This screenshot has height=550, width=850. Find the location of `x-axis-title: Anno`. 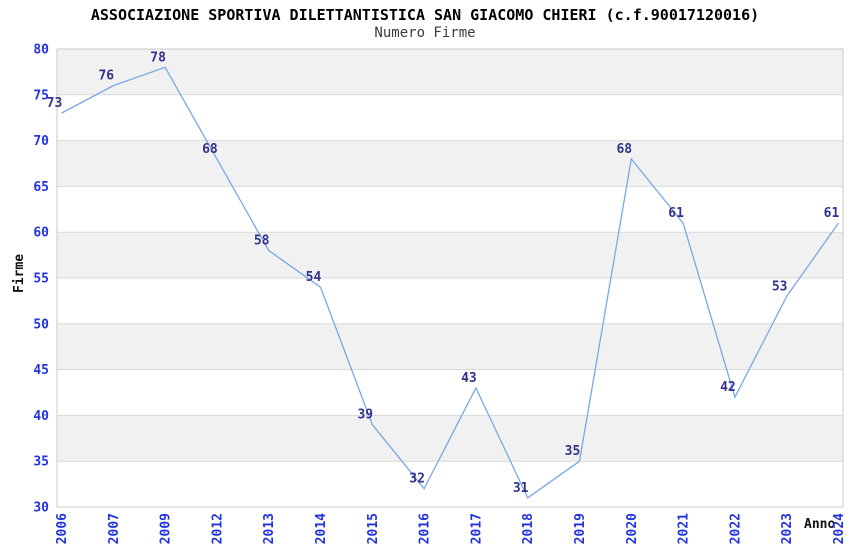

x-axis-title: Anno is located at coordinates (820, 524).